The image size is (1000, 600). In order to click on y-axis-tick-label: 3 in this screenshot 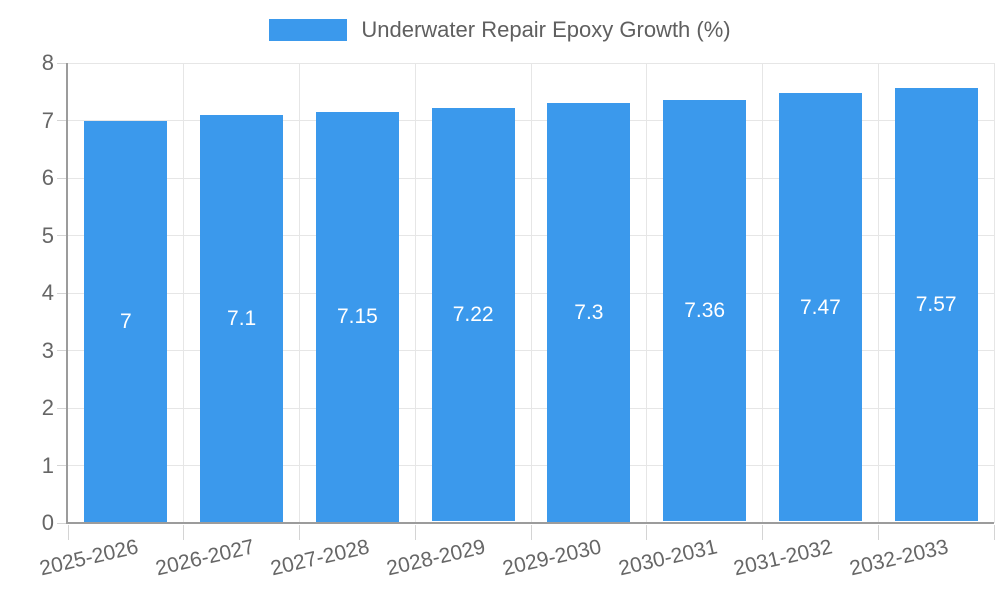, I will do `click(47, 350)`.